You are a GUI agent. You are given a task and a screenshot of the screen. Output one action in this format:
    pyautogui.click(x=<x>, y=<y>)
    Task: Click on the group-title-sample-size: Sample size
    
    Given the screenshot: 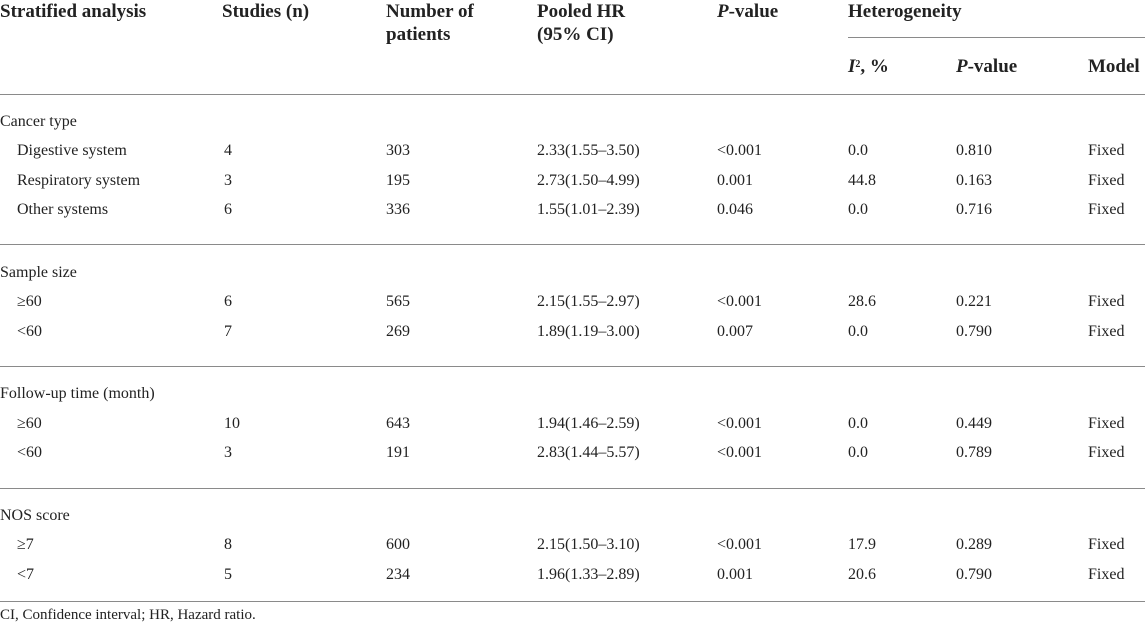 What is the action you would take?
    pyautogui.click(x=38, y=272)
    